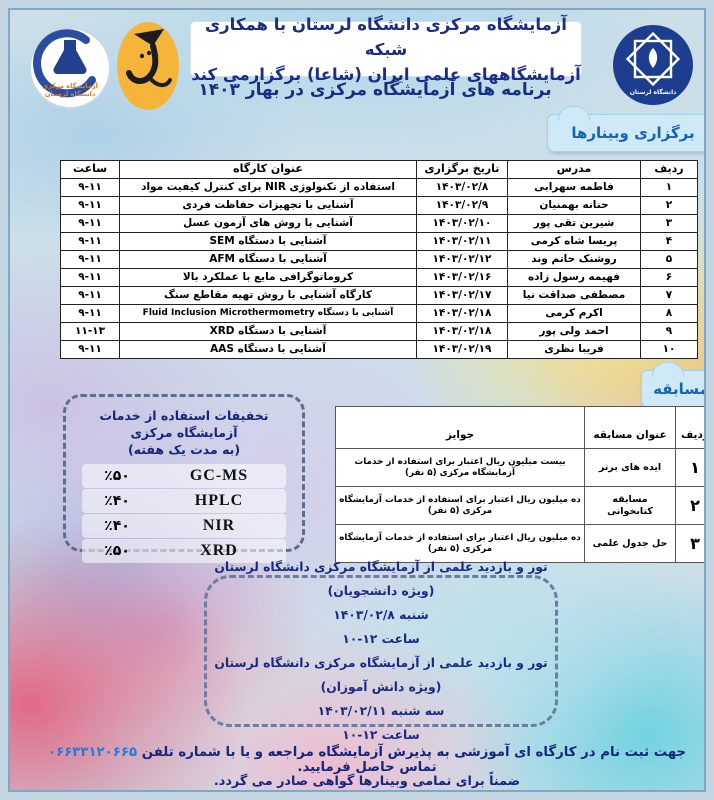 The image size is (714, 800). I want to click on row-time: ۱۱-۱۳, so click(90, 331).